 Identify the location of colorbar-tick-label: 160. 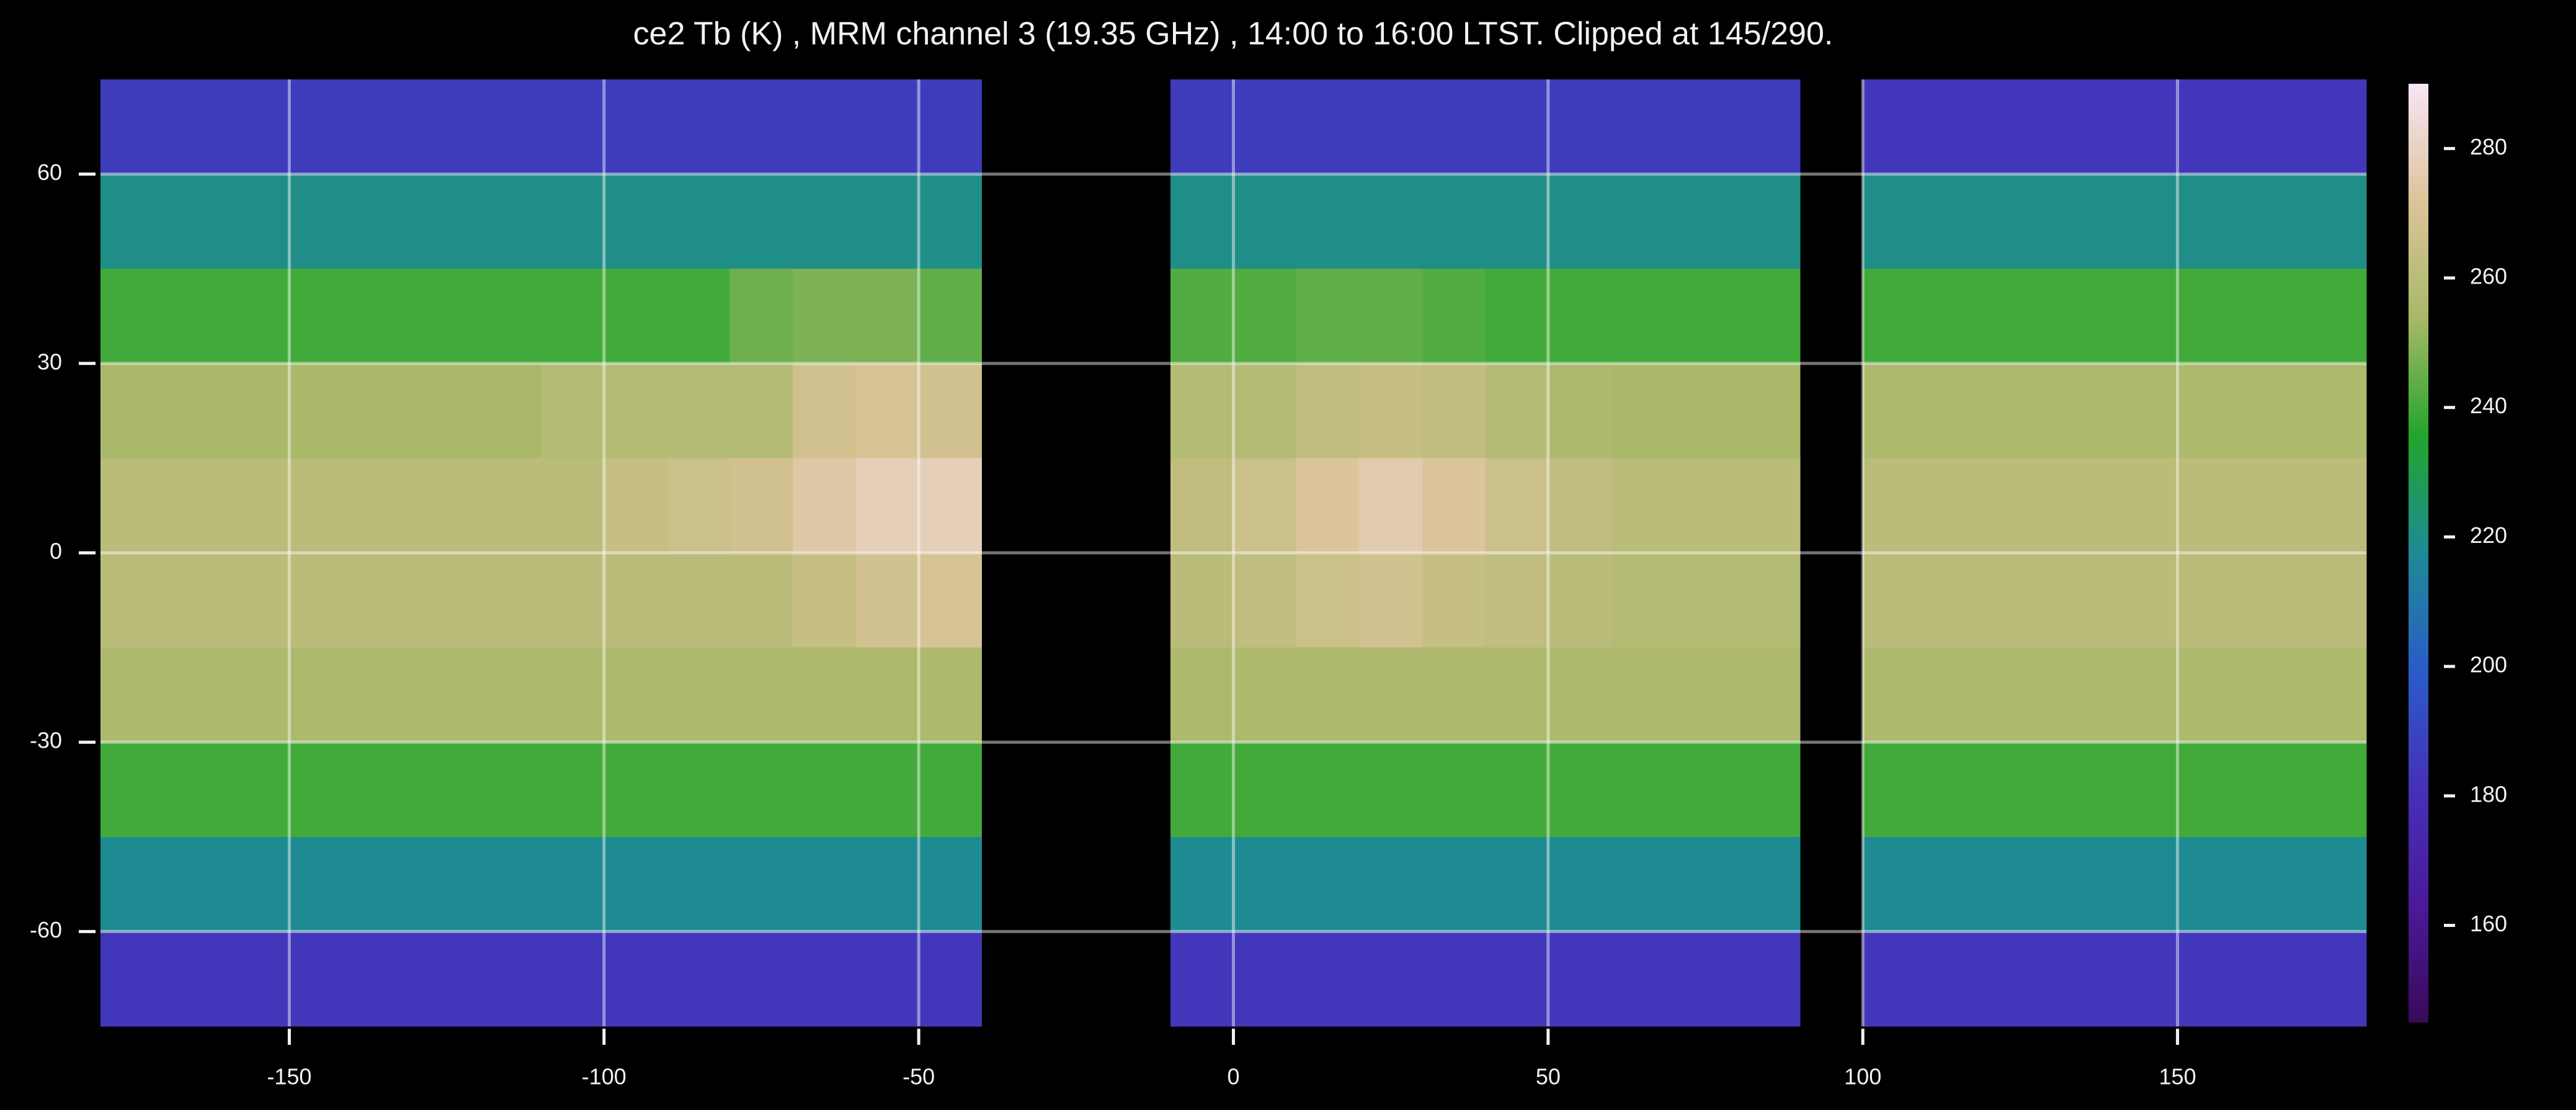
(2488, 923).